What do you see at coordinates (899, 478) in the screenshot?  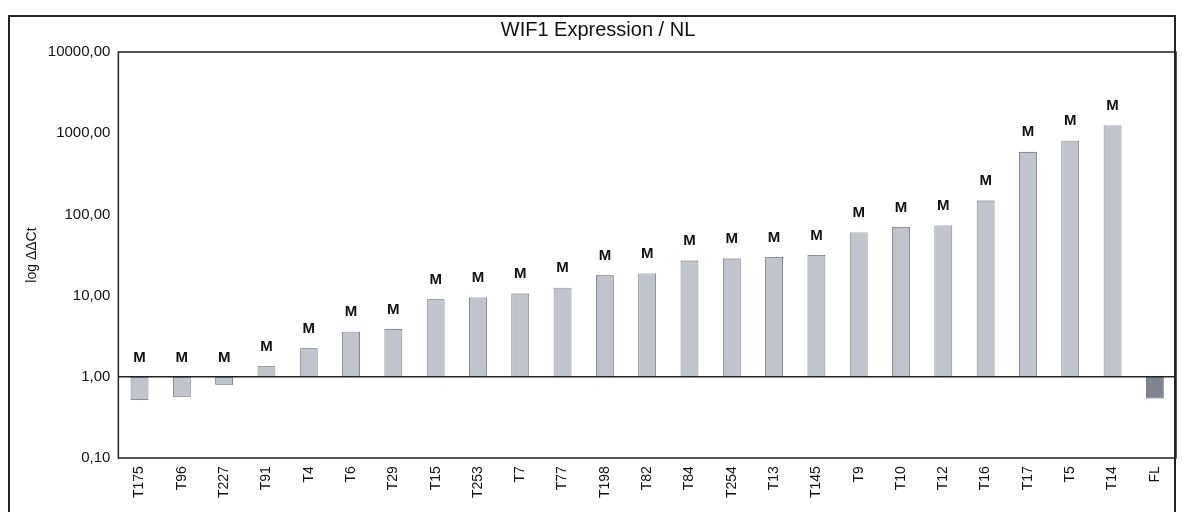 I see `x-tick-label: T10` at bounding box center [899, 478].